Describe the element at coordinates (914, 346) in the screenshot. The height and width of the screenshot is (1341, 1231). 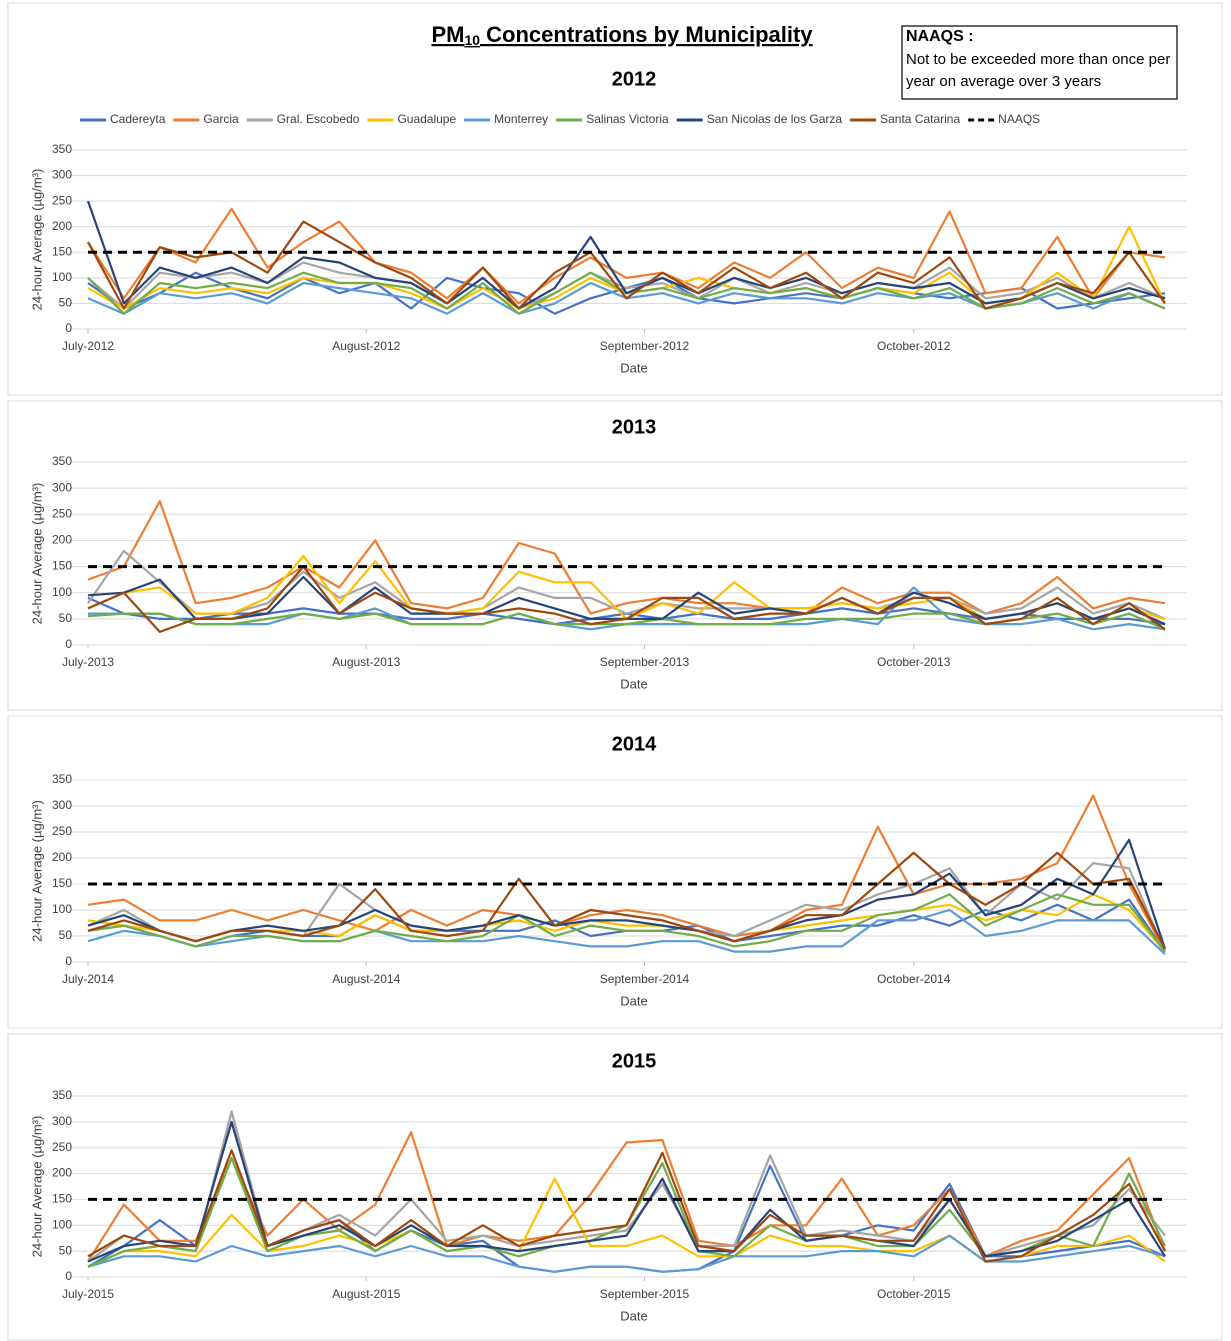
I see `x-tick-label: October-2012` at that location.